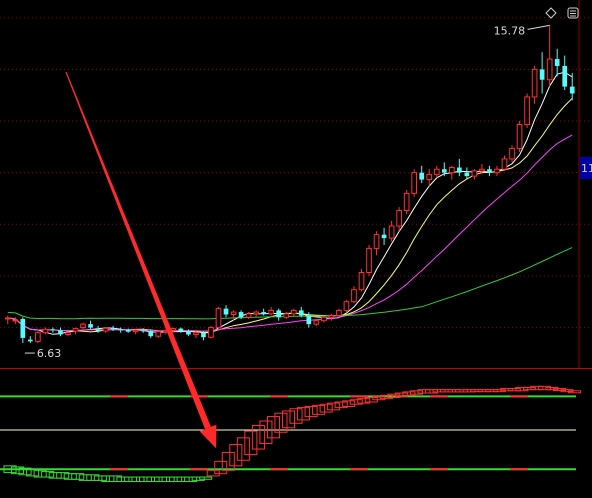  Describe the element at coordinates (510, 30) in the screenshot. I see `high-price-label: 15.78` at that location.